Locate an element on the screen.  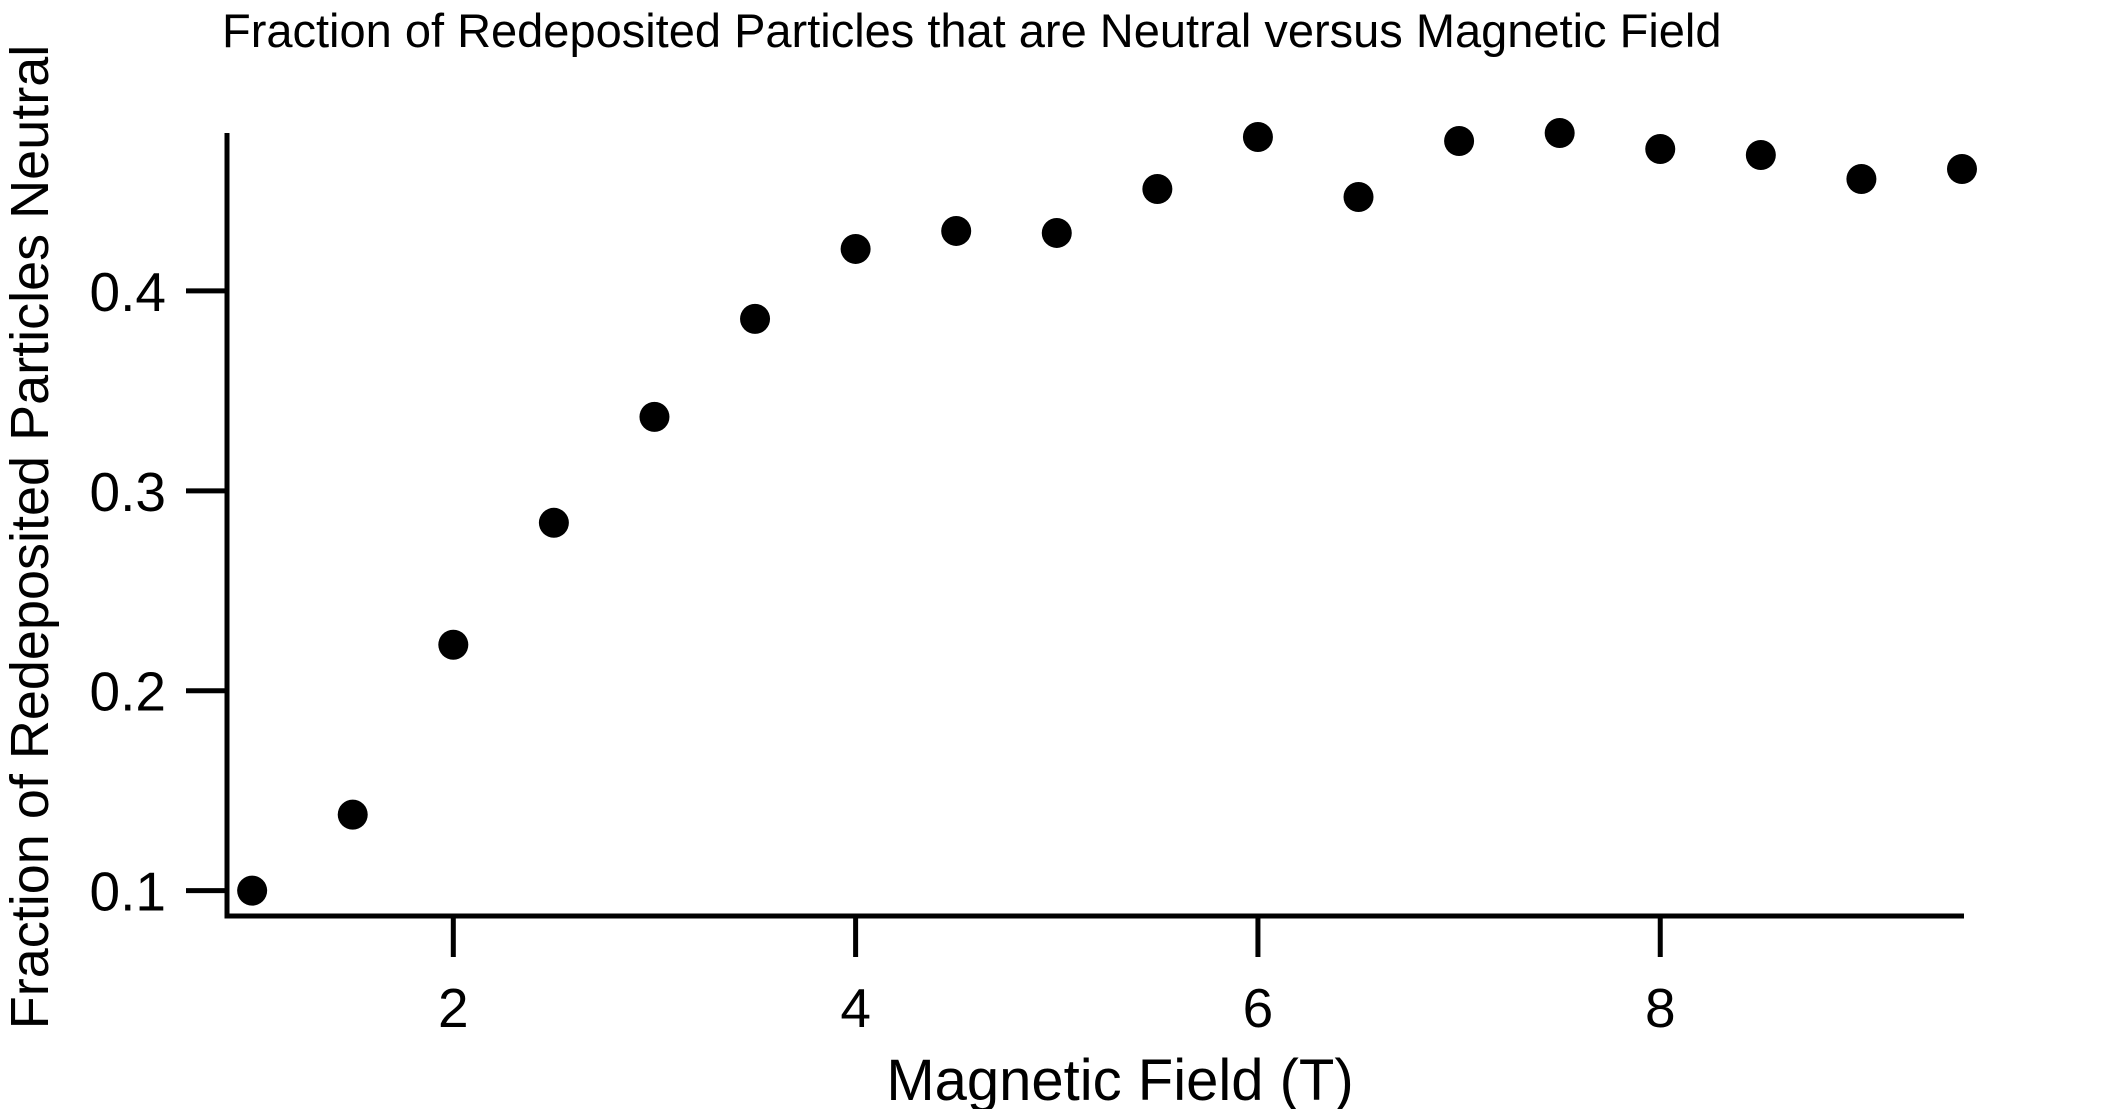
y-tick-label: 0.3 is located at coordinates (128, 492).